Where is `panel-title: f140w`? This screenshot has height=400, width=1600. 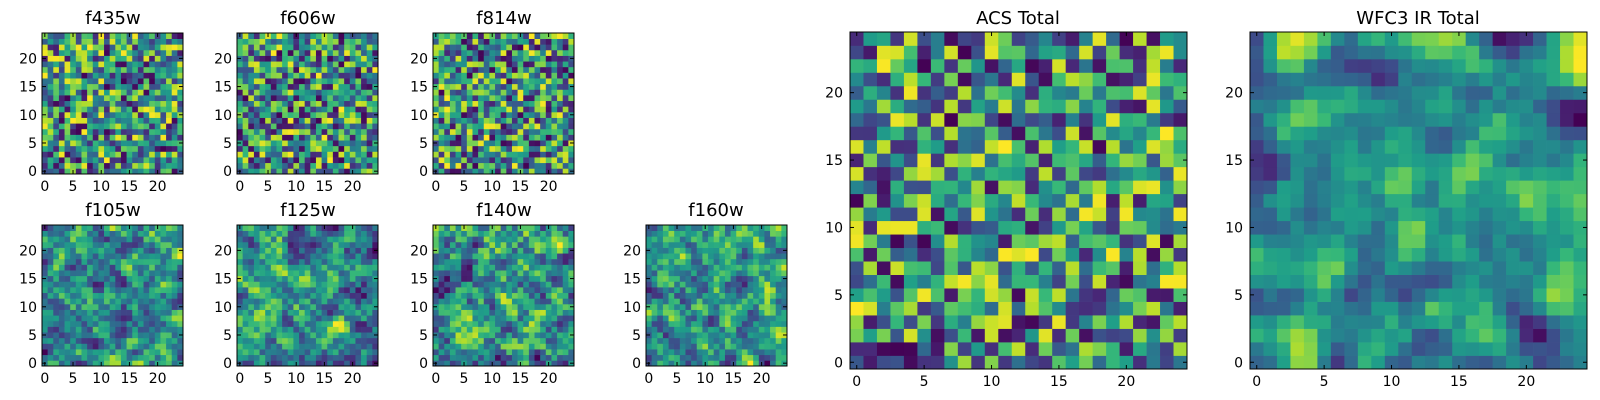
panel-title: f140w is located at coordinates (503, 210).